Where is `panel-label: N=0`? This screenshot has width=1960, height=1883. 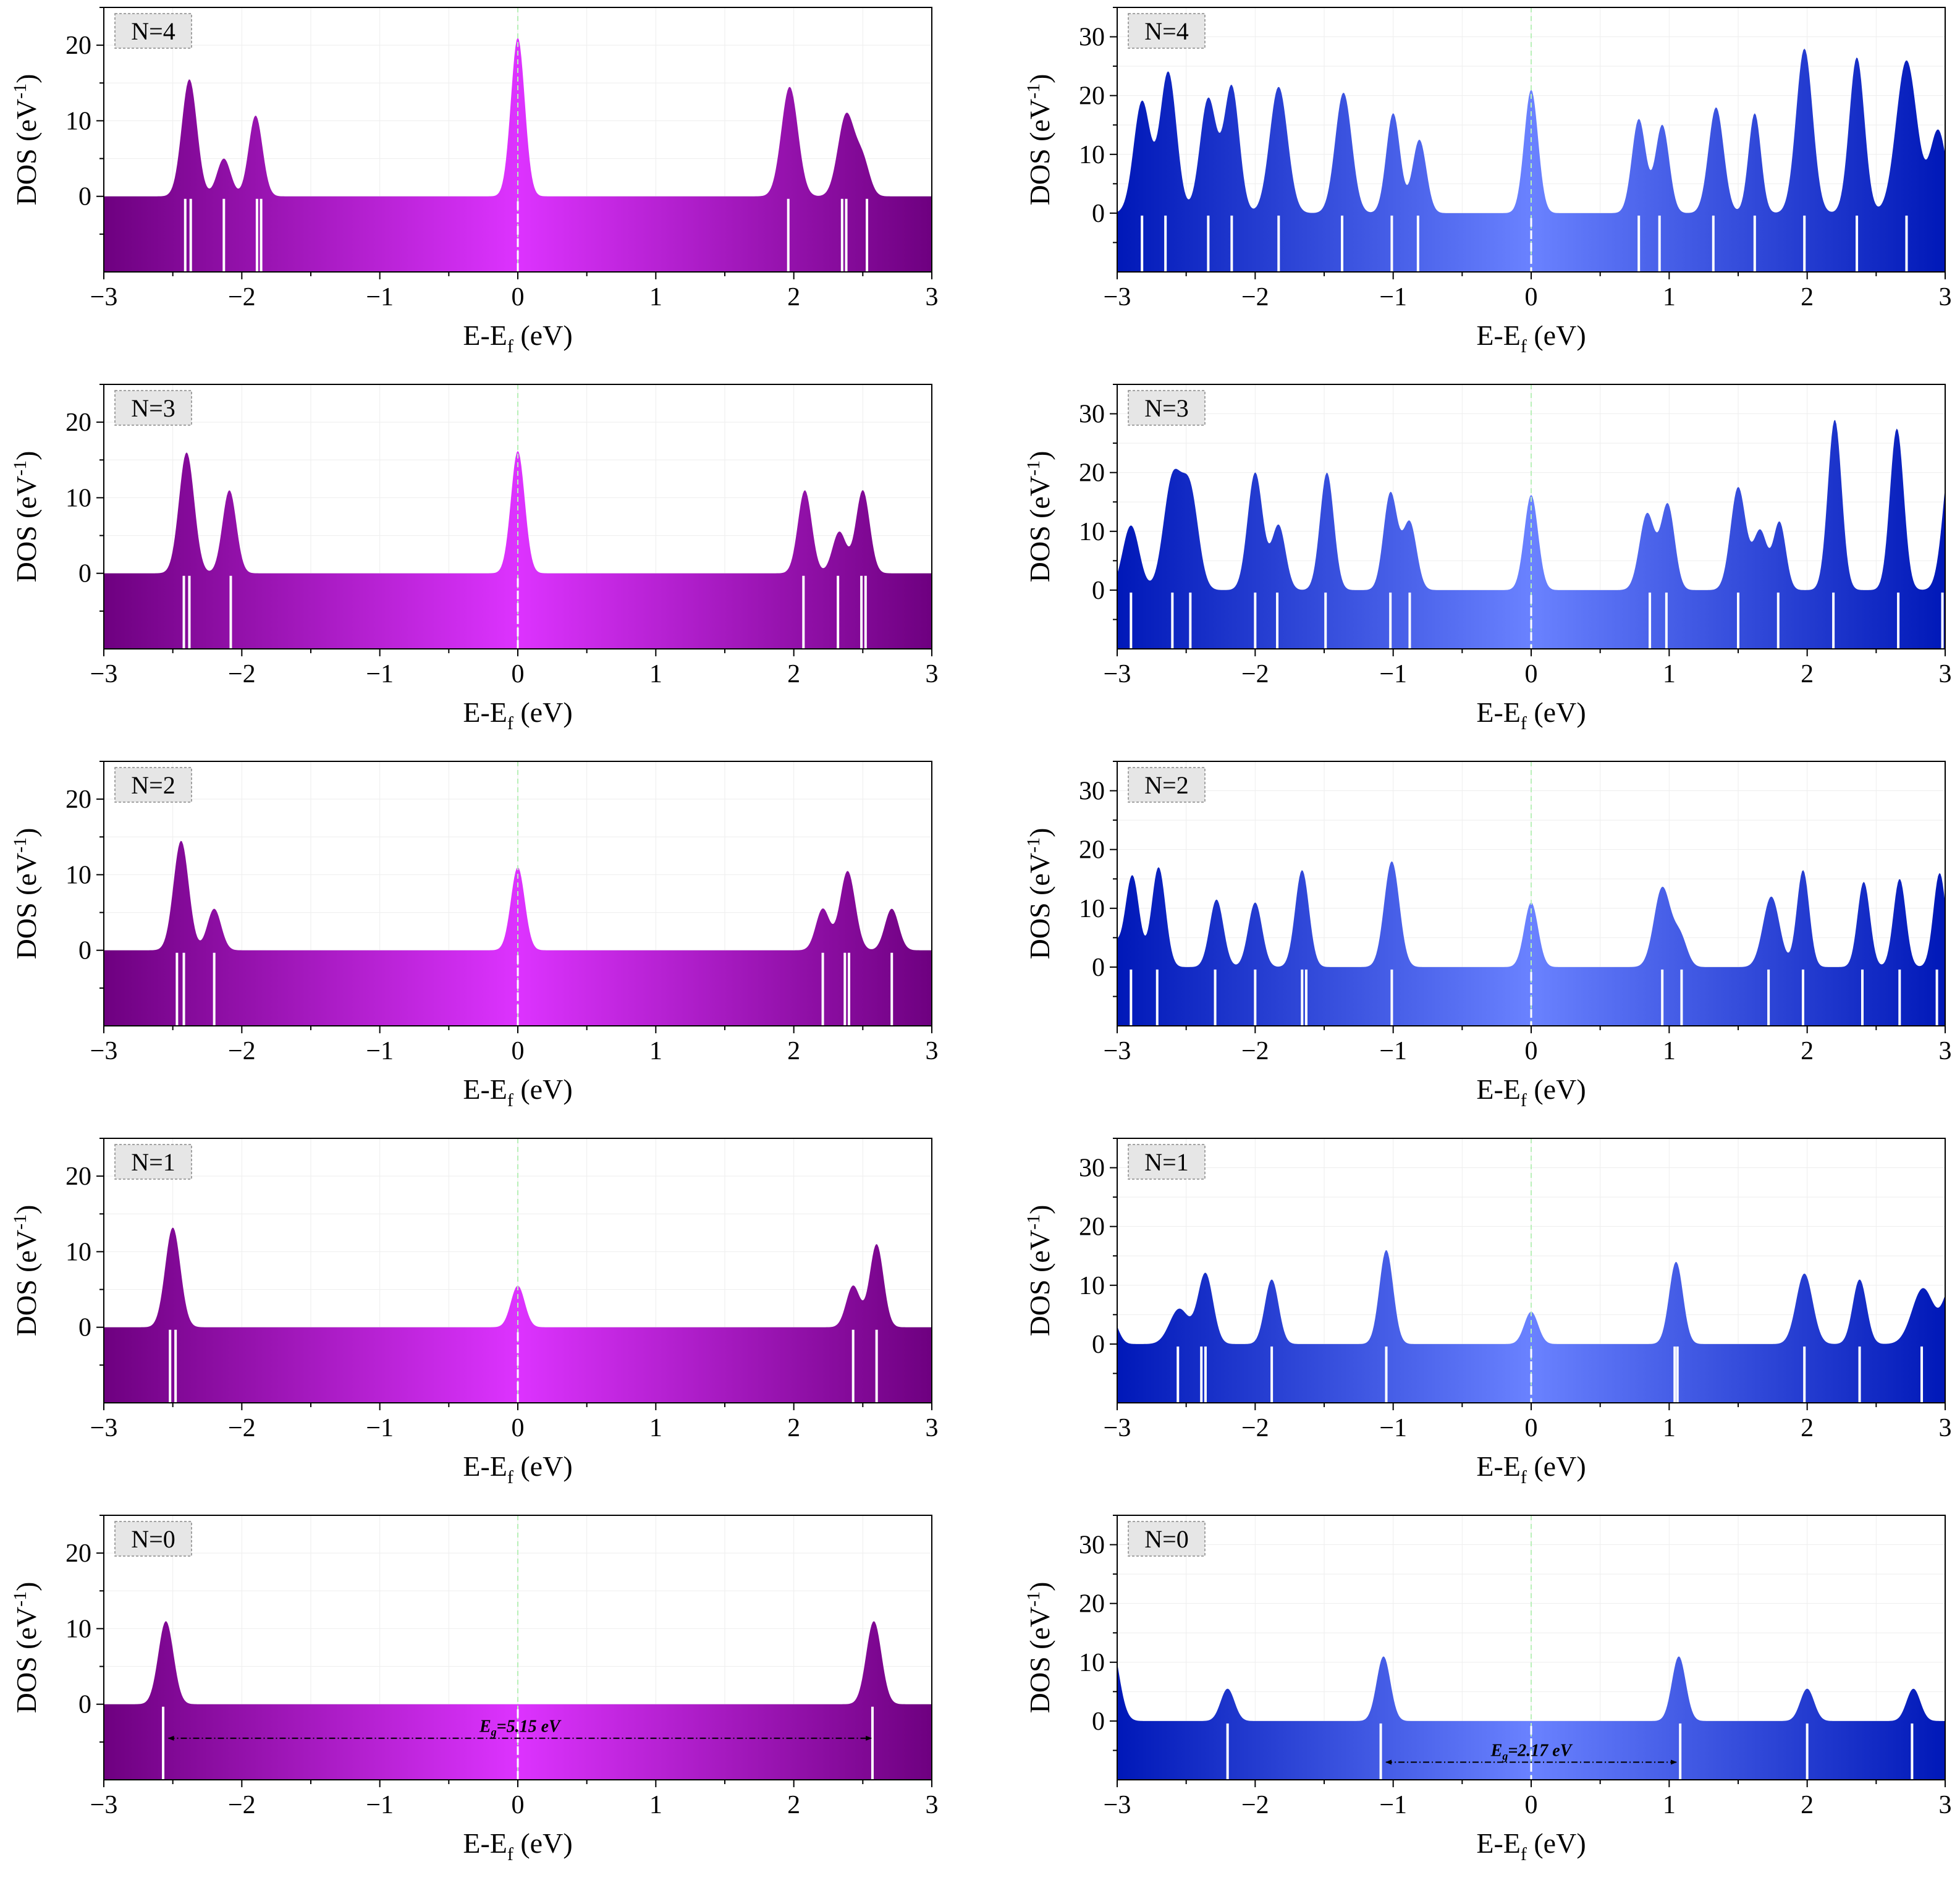
panel-label: N=0 is located at coordinates (1166, 1539).